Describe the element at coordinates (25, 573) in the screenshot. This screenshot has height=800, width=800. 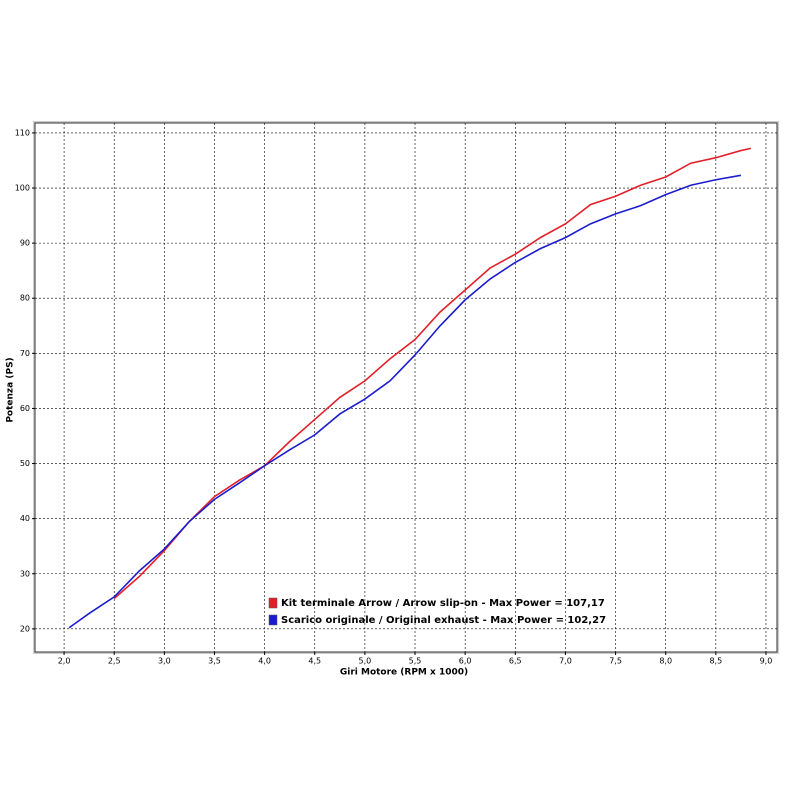
I see `y-tick-label: 30` at that location.